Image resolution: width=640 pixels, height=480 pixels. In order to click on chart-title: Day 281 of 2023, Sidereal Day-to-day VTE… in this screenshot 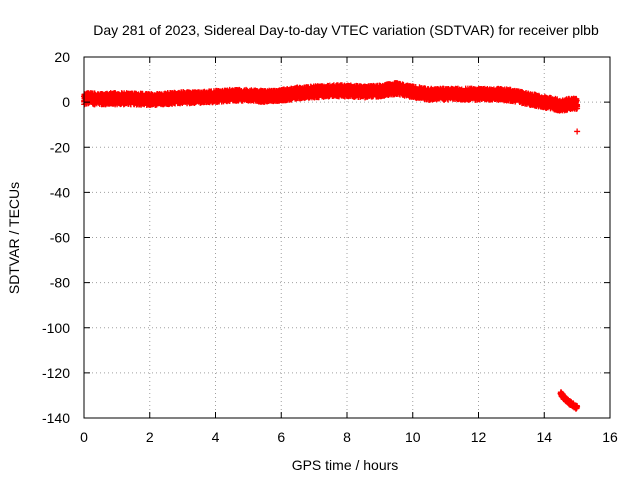, I will do `click(346, 30)`.